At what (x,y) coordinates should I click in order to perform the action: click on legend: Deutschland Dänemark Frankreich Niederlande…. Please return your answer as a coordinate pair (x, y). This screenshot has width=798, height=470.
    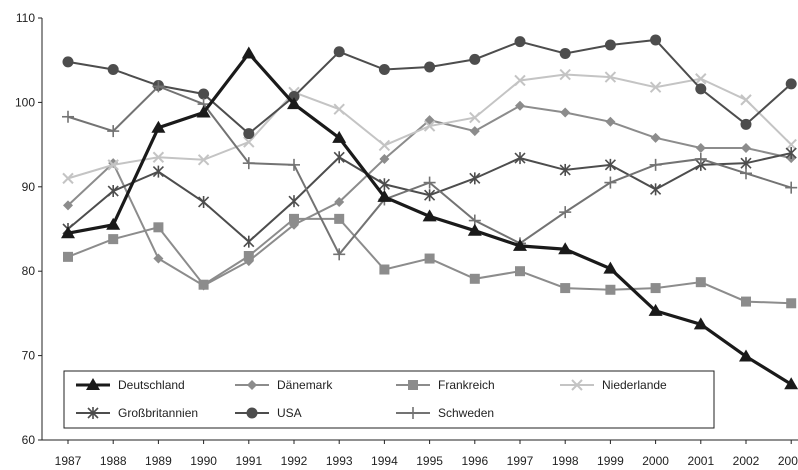
    Looking at the image, I should click on (389, 399).